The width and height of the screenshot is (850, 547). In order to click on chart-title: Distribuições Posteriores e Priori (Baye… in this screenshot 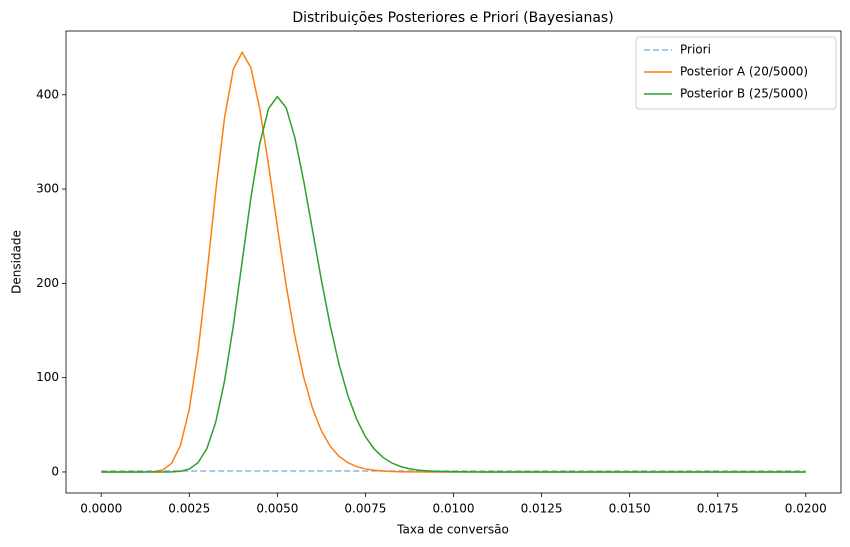, I will do `click(452, 18)`.